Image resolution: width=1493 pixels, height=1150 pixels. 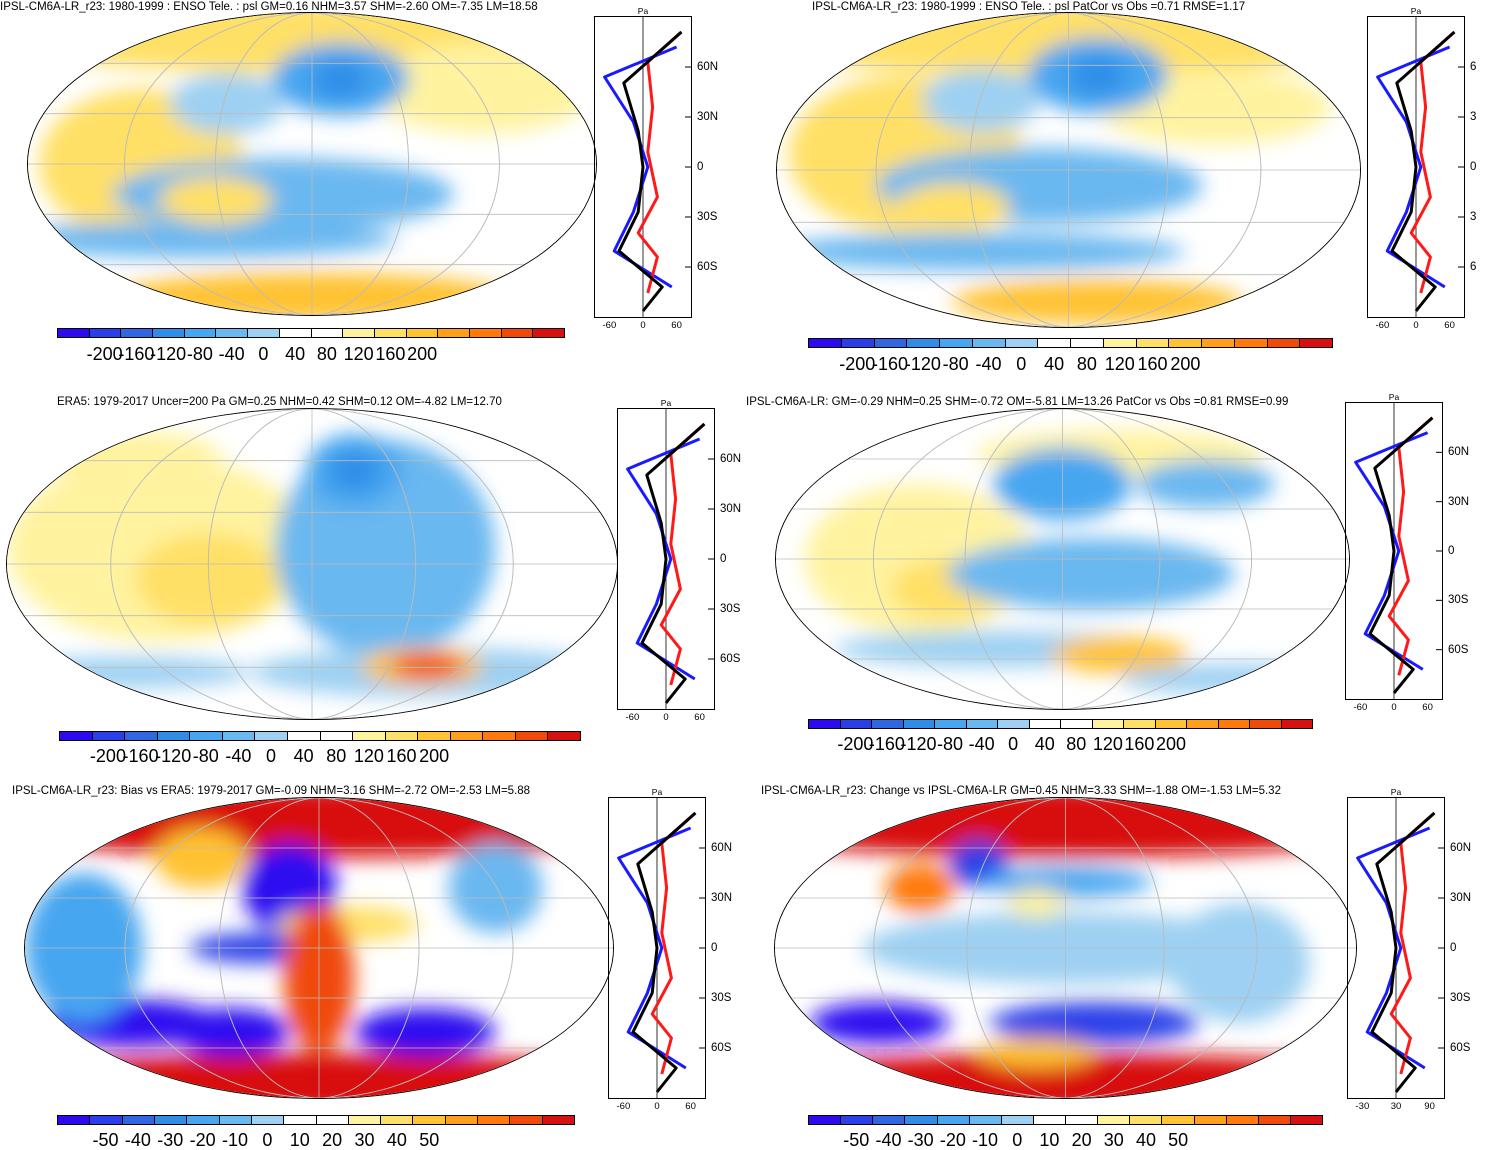 What do you see at coordinates (708, 117) in the screenshot?
I see `zonal-ytick: 30N` at bounding box center [708, 117].